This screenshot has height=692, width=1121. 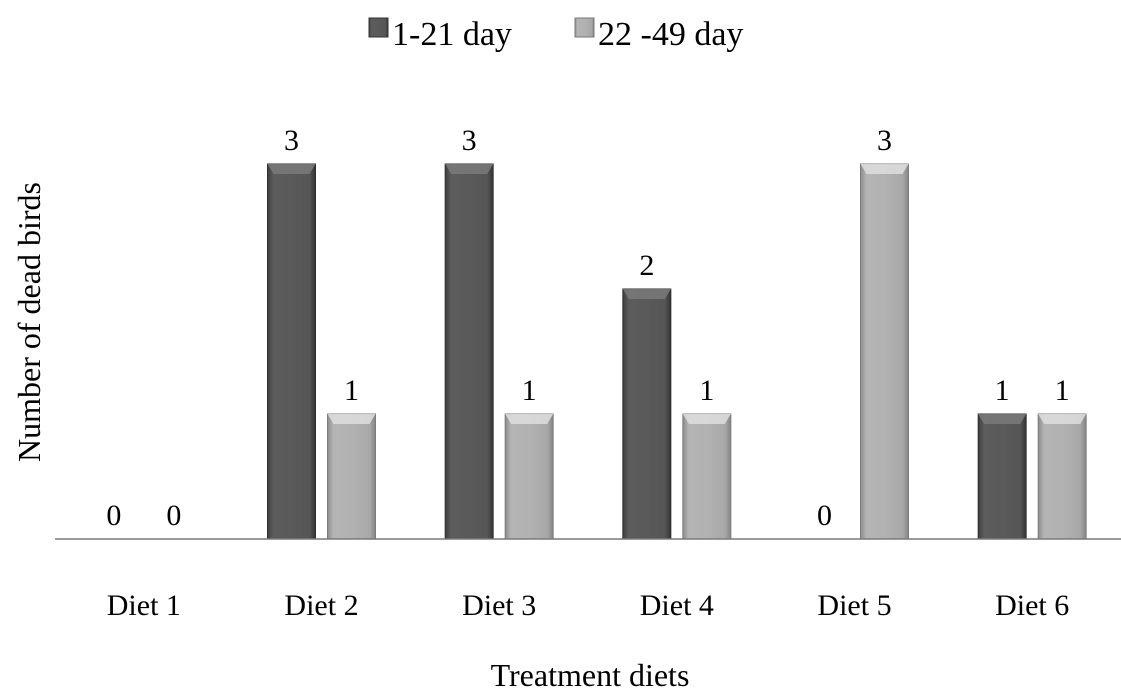 What do you see at coordinates (29, 322) in the screenshot?
I see `y-axis-title: Number of dead birds` at bounding box center [29, 322].